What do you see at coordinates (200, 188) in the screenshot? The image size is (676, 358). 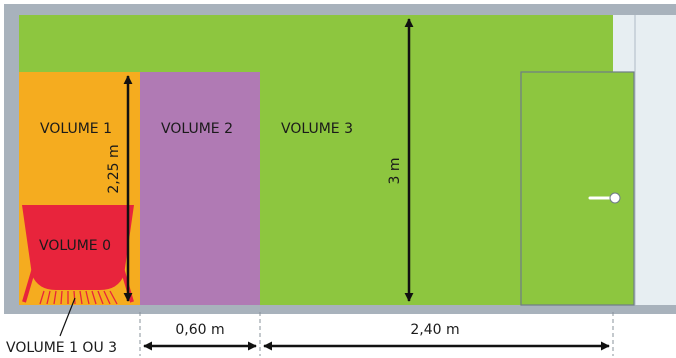 I see `volume-2-zone` at bounding box center [200, 188].